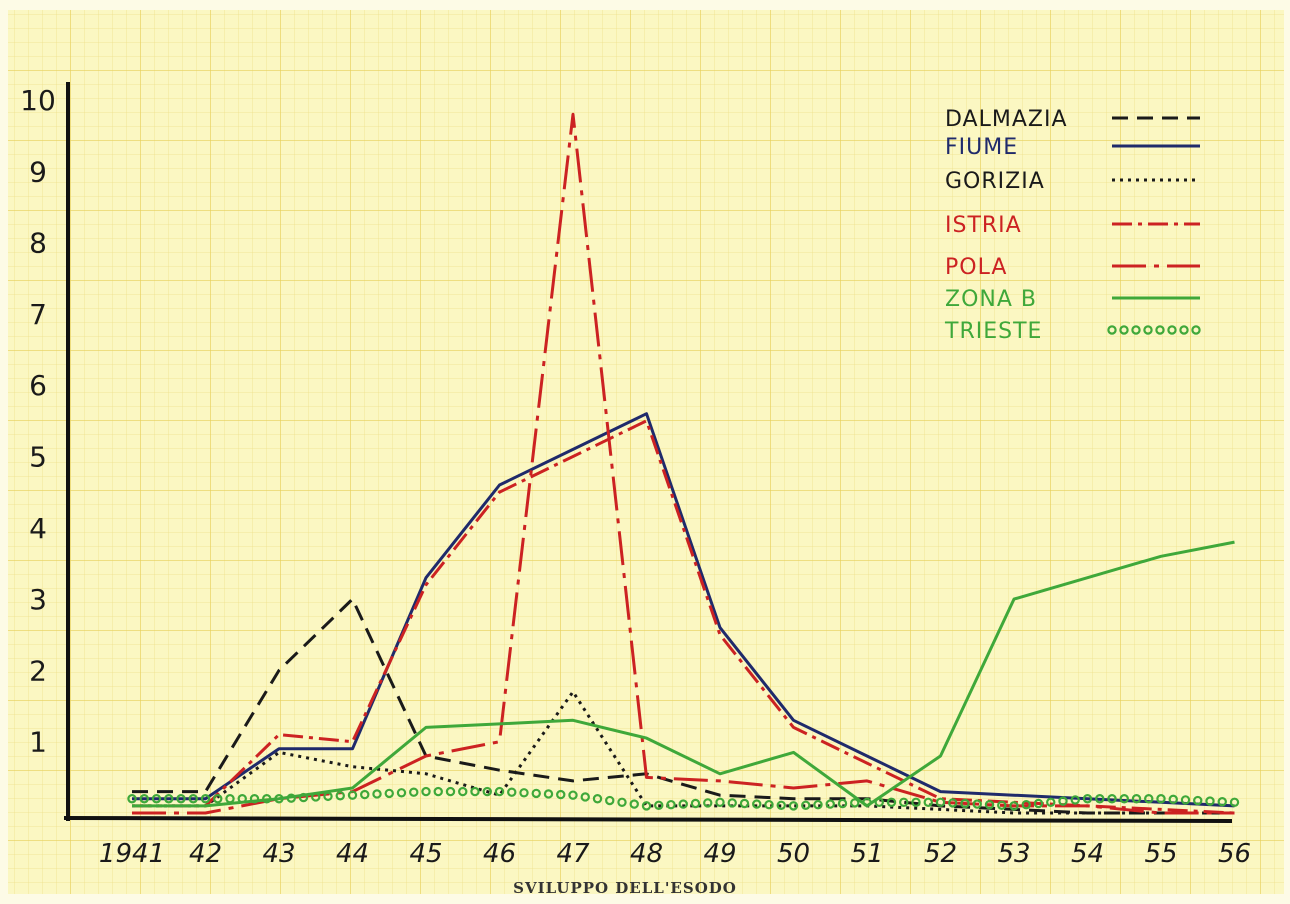 The width and height of the screenshot is (1290, 904). I want to click on y-tick-label: 3, so click(38, 599).